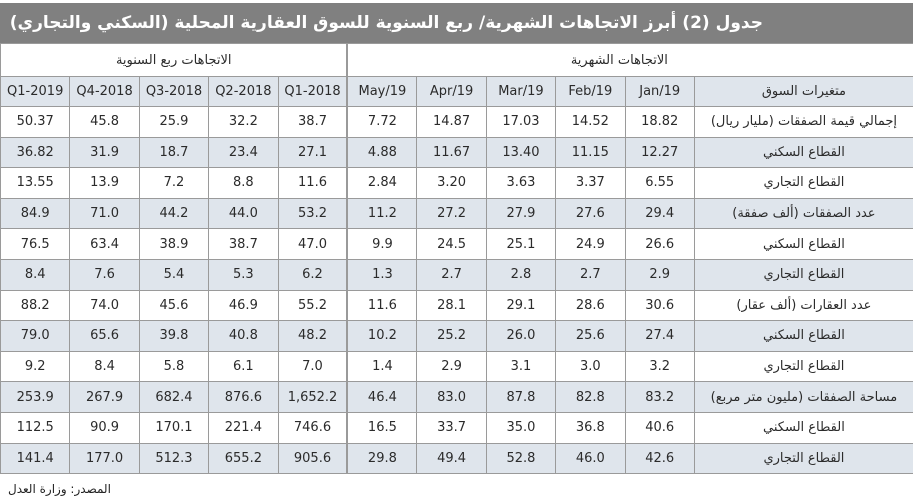 The height and width of the screenshot is (504, 913). Describe the element at coordinates (382, 427) in the screenshot. I see `cell-monthly: 16.5` at that location.